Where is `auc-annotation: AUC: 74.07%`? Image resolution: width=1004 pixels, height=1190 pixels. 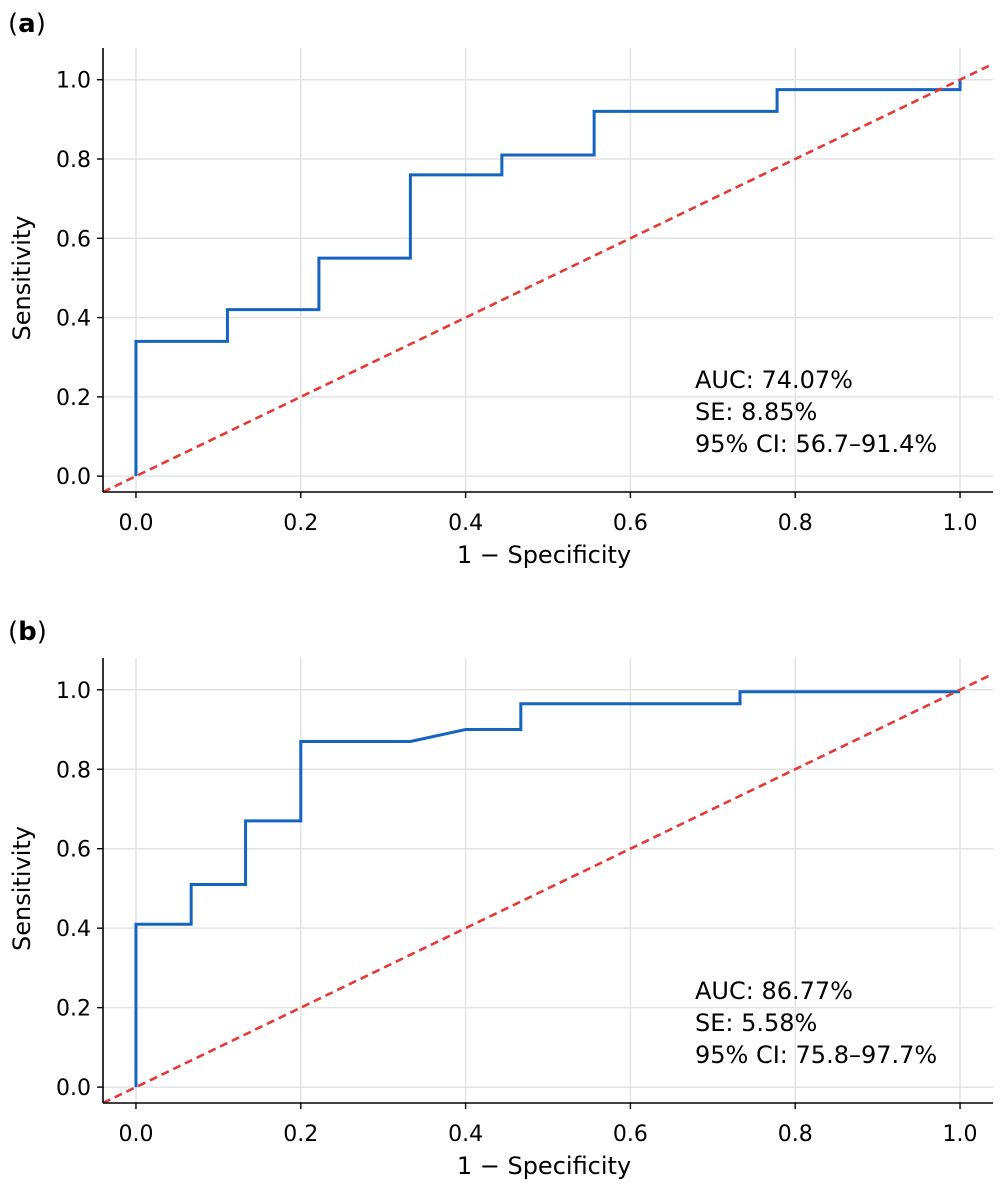
auc-annotation: AUC: 74.07% is located at coordinates (774, 380).